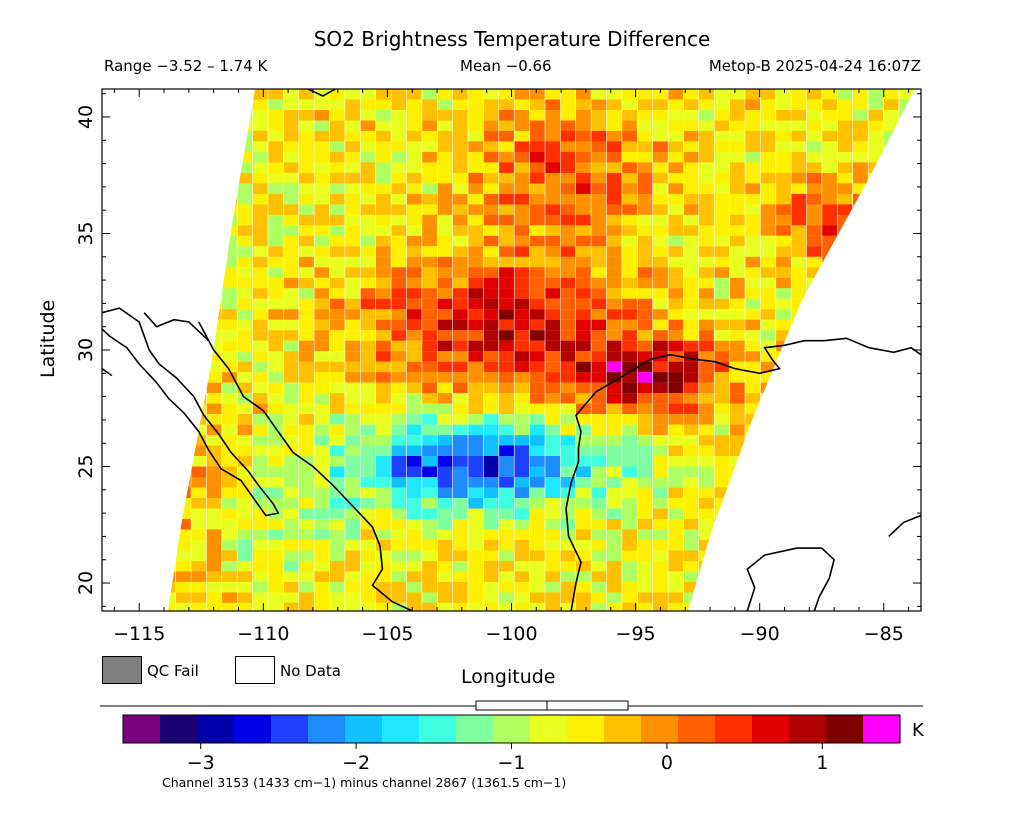 The width and height of the screenshot is (1024, 813). What do you see at coordinates (512, 729) in the screenshot?
I see `colorbar-segment` at bounding box center [512, 729].